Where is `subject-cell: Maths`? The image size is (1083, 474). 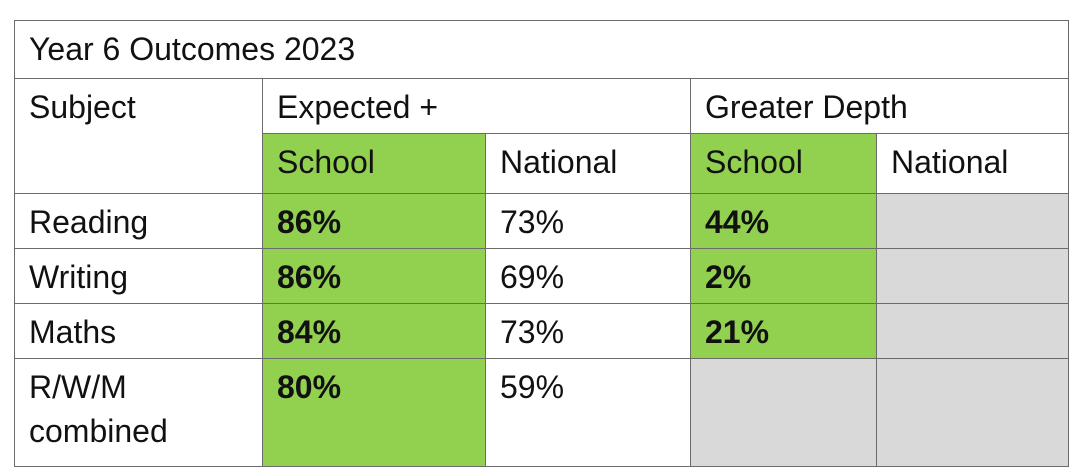
subject-cell: Maths is located at coordinates (138, 331).